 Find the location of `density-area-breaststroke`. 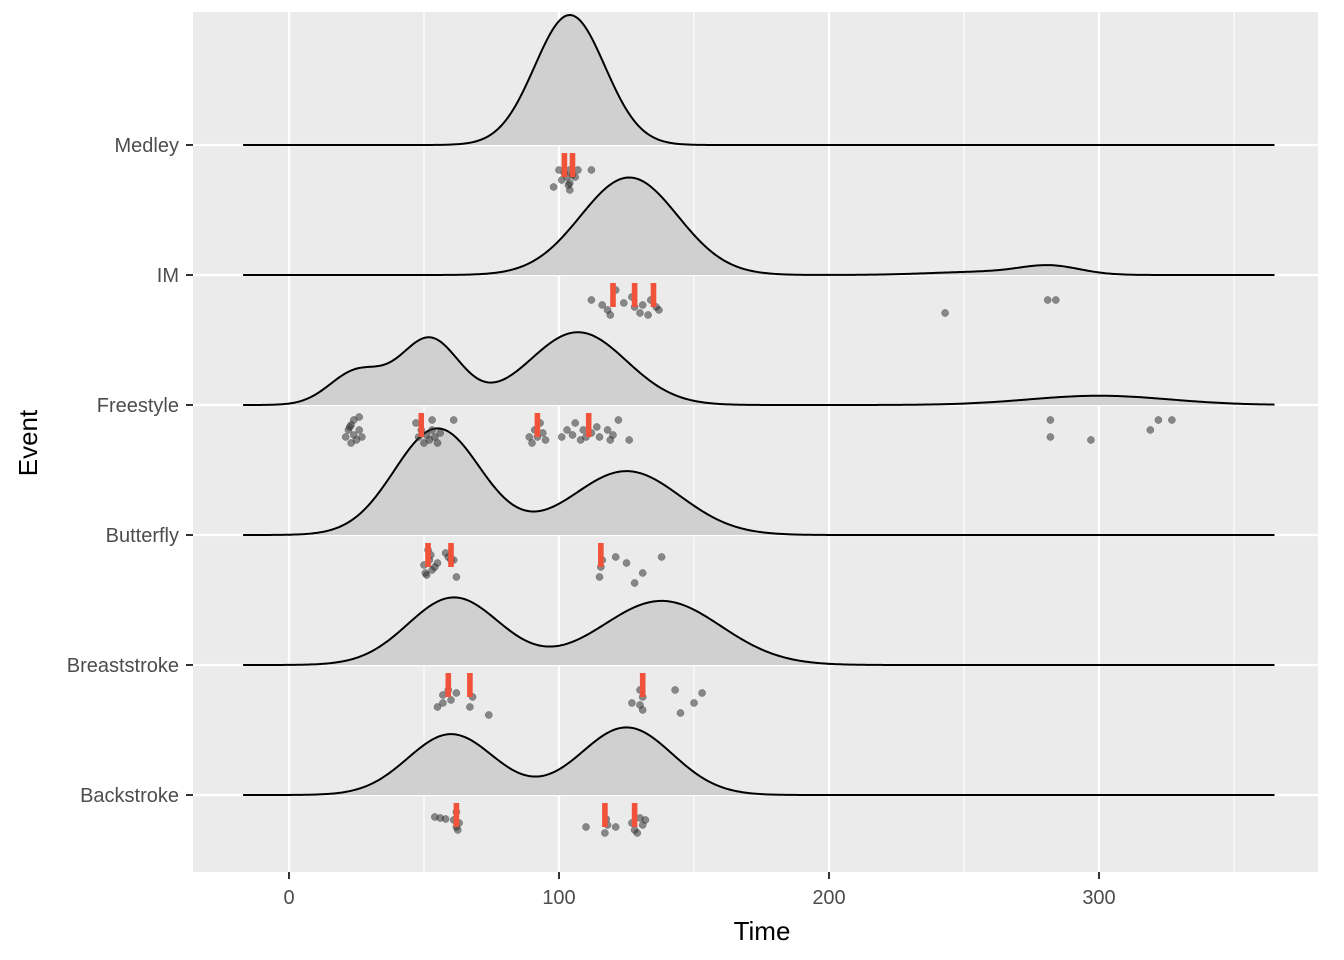

density-area-breaststroke is located at coordinates (759, 631).